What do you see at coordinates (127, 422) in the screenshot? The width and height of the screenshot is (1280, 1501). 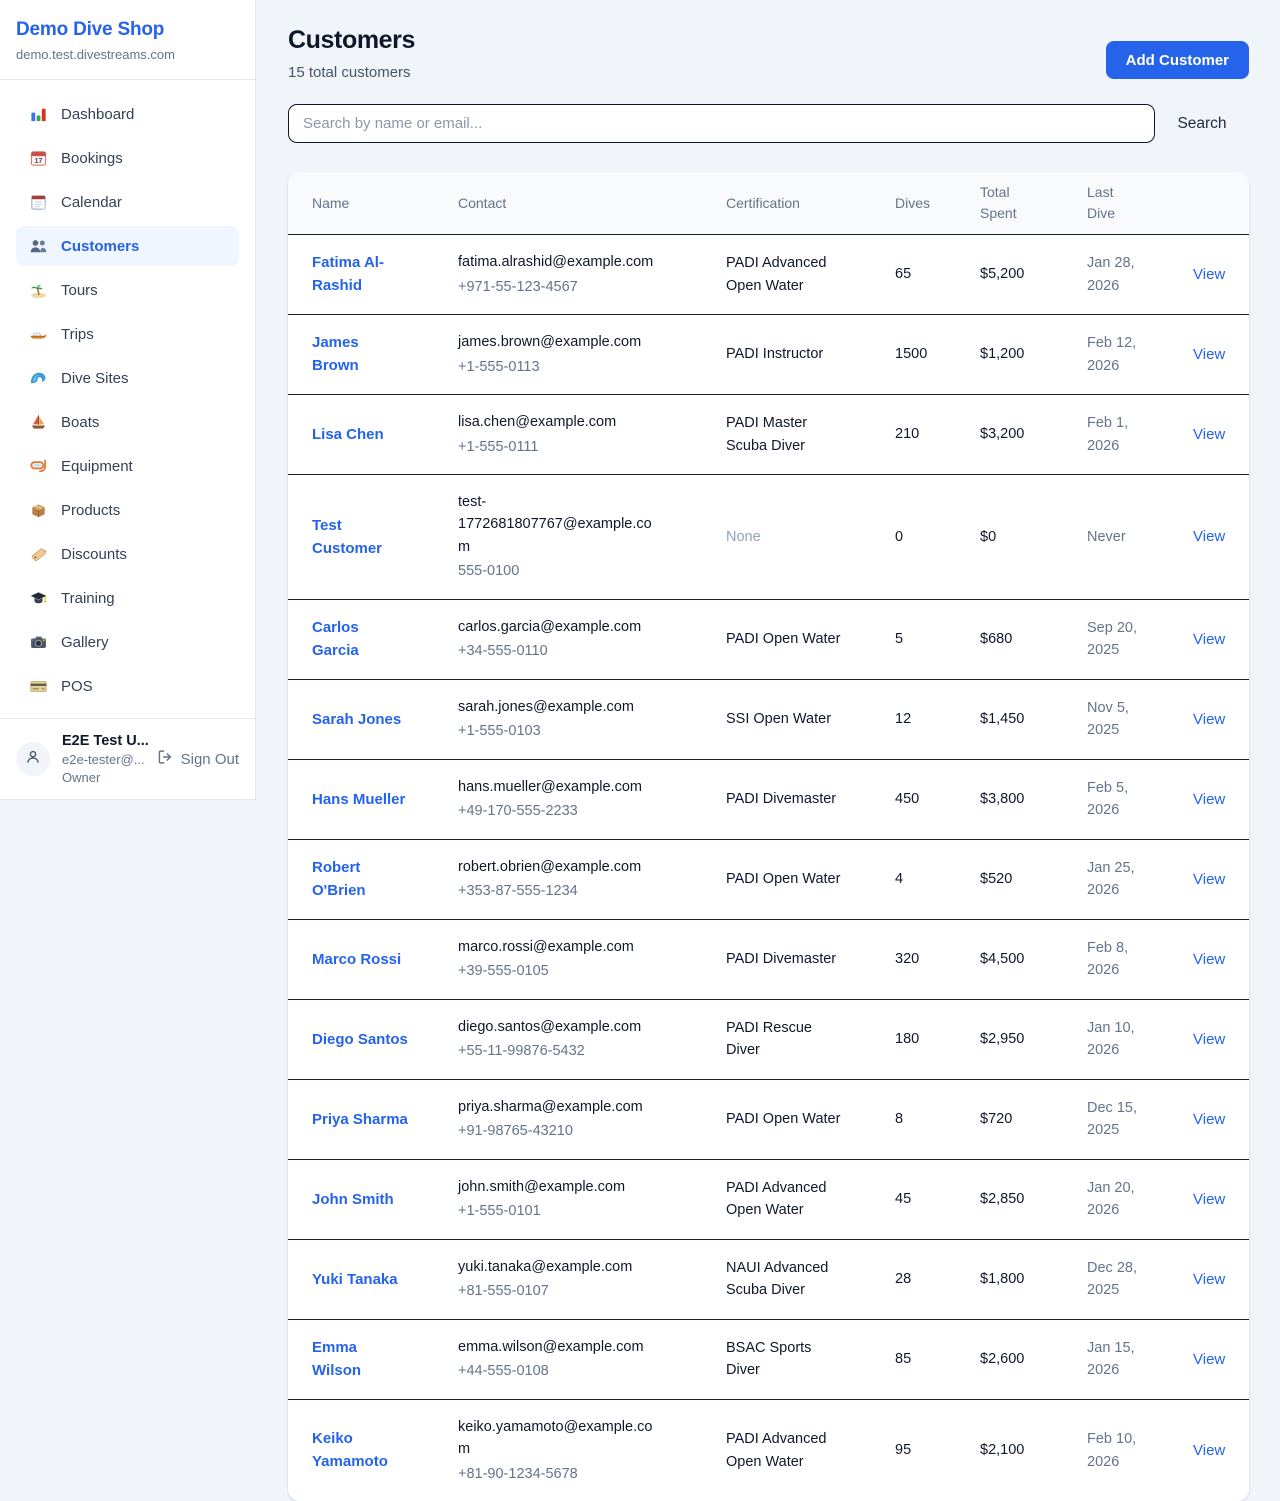 I see `sidebar-item-boats: Boats` at bounding box center [127, 422].